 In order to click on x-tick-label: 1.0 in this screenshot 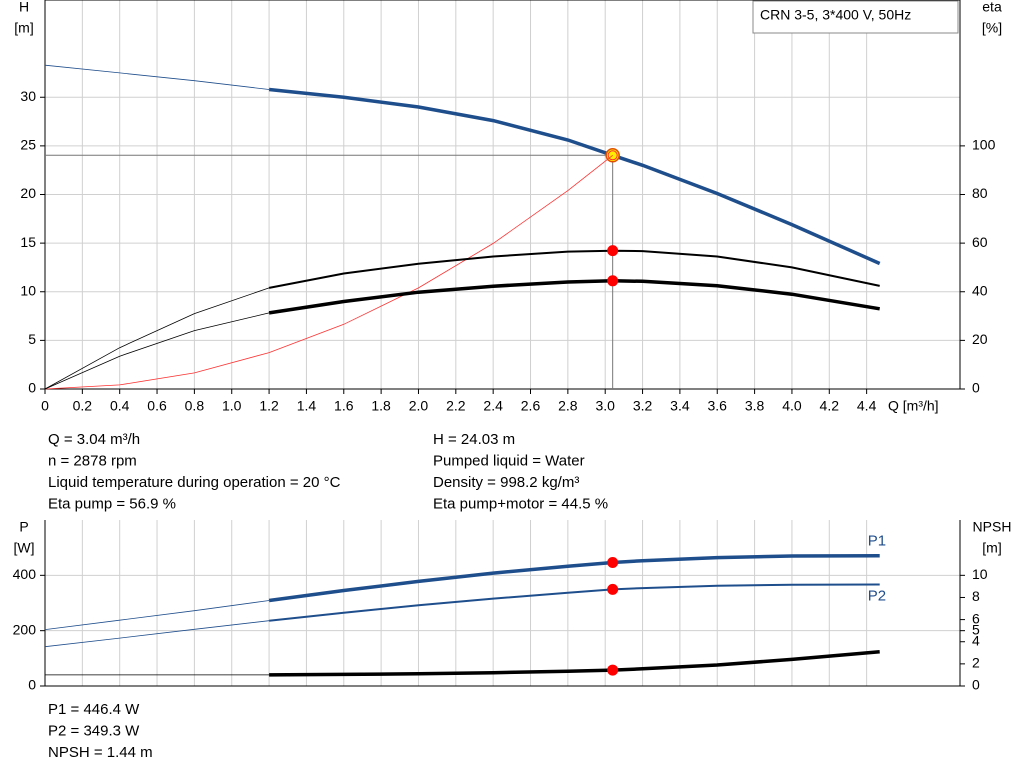, I will do `click(232, 406)`.